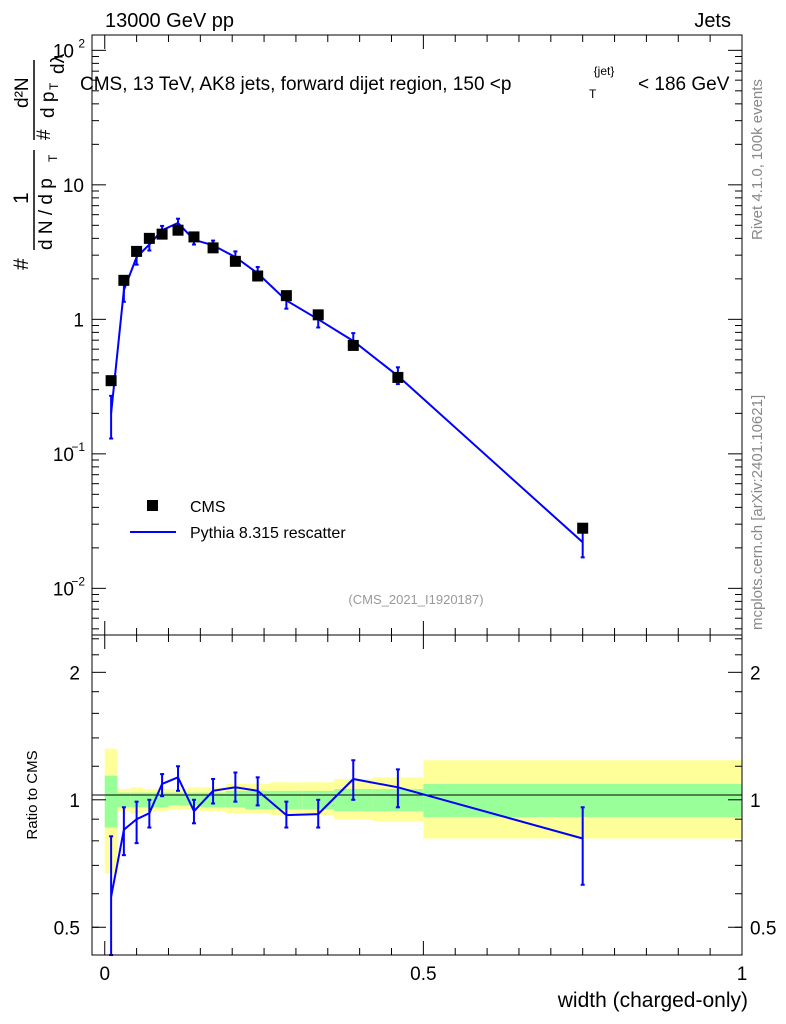  What do you see at coordinates (652, 1000) in the screenshot?
I see `ratio-xlabel: width (charged-only)` at bounding box center [652, 1000].